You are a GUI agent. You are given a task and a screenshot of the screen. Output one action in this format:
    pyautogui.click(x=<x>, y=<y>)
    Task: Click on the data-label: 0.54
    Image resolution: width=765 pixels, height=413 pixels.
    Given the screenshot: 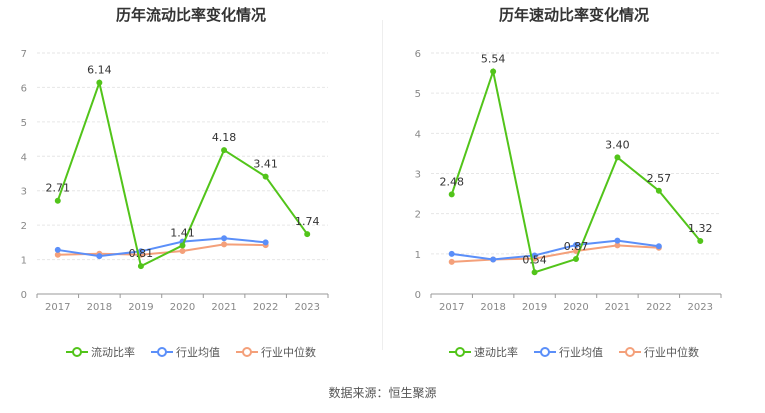 What is the action you would take?
    pyautogui.click(x=534, y=259)
    